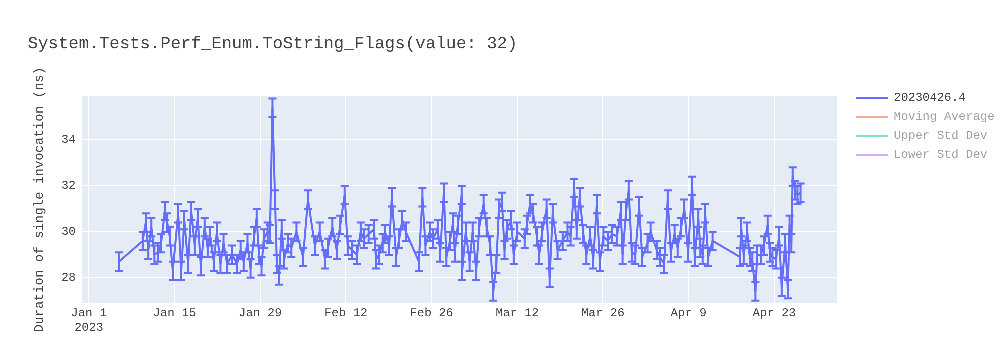 The image size is (1000, 350). I want to click on legend-label: Upper Std Dev, so click(941, 135).